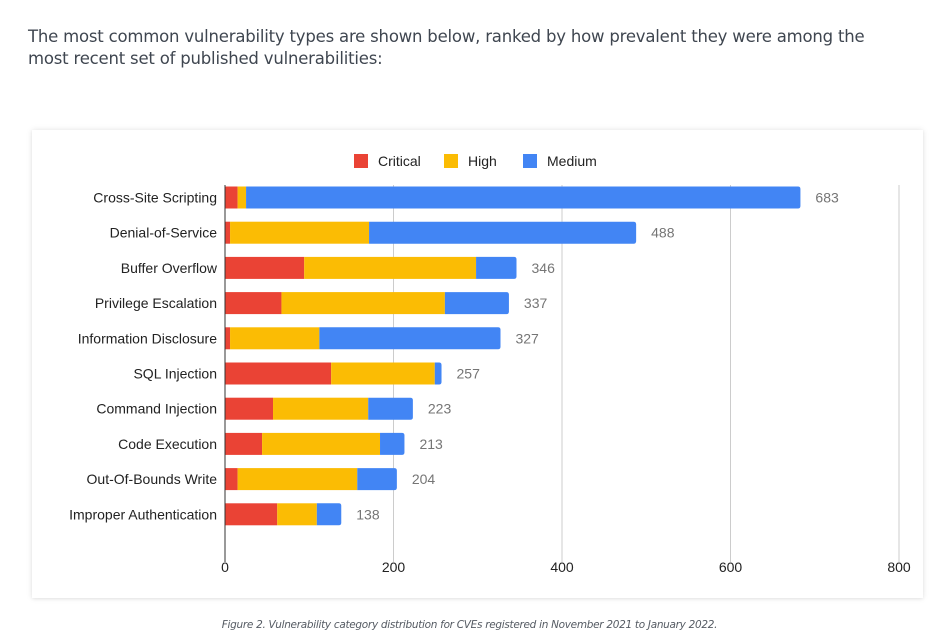 The height and width of the screenshot is (638, 939). I want to click on category-label: Code Execution, so click(167, 444).